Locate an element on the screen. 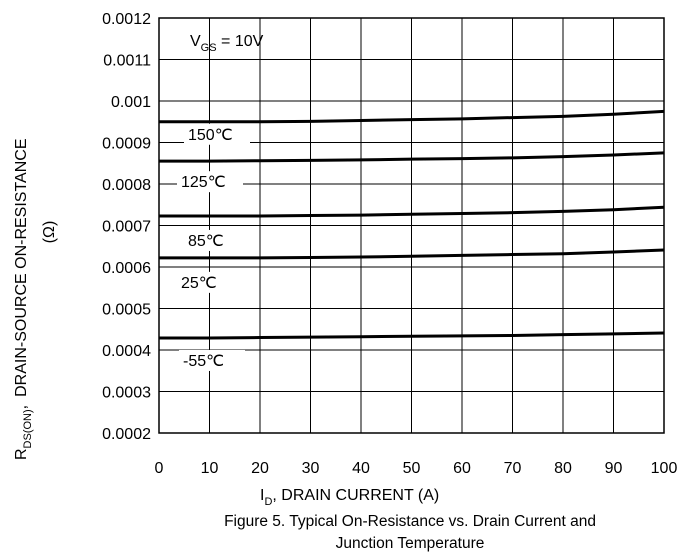  x-tick-label: 50 is located at coordinates (412, 468).